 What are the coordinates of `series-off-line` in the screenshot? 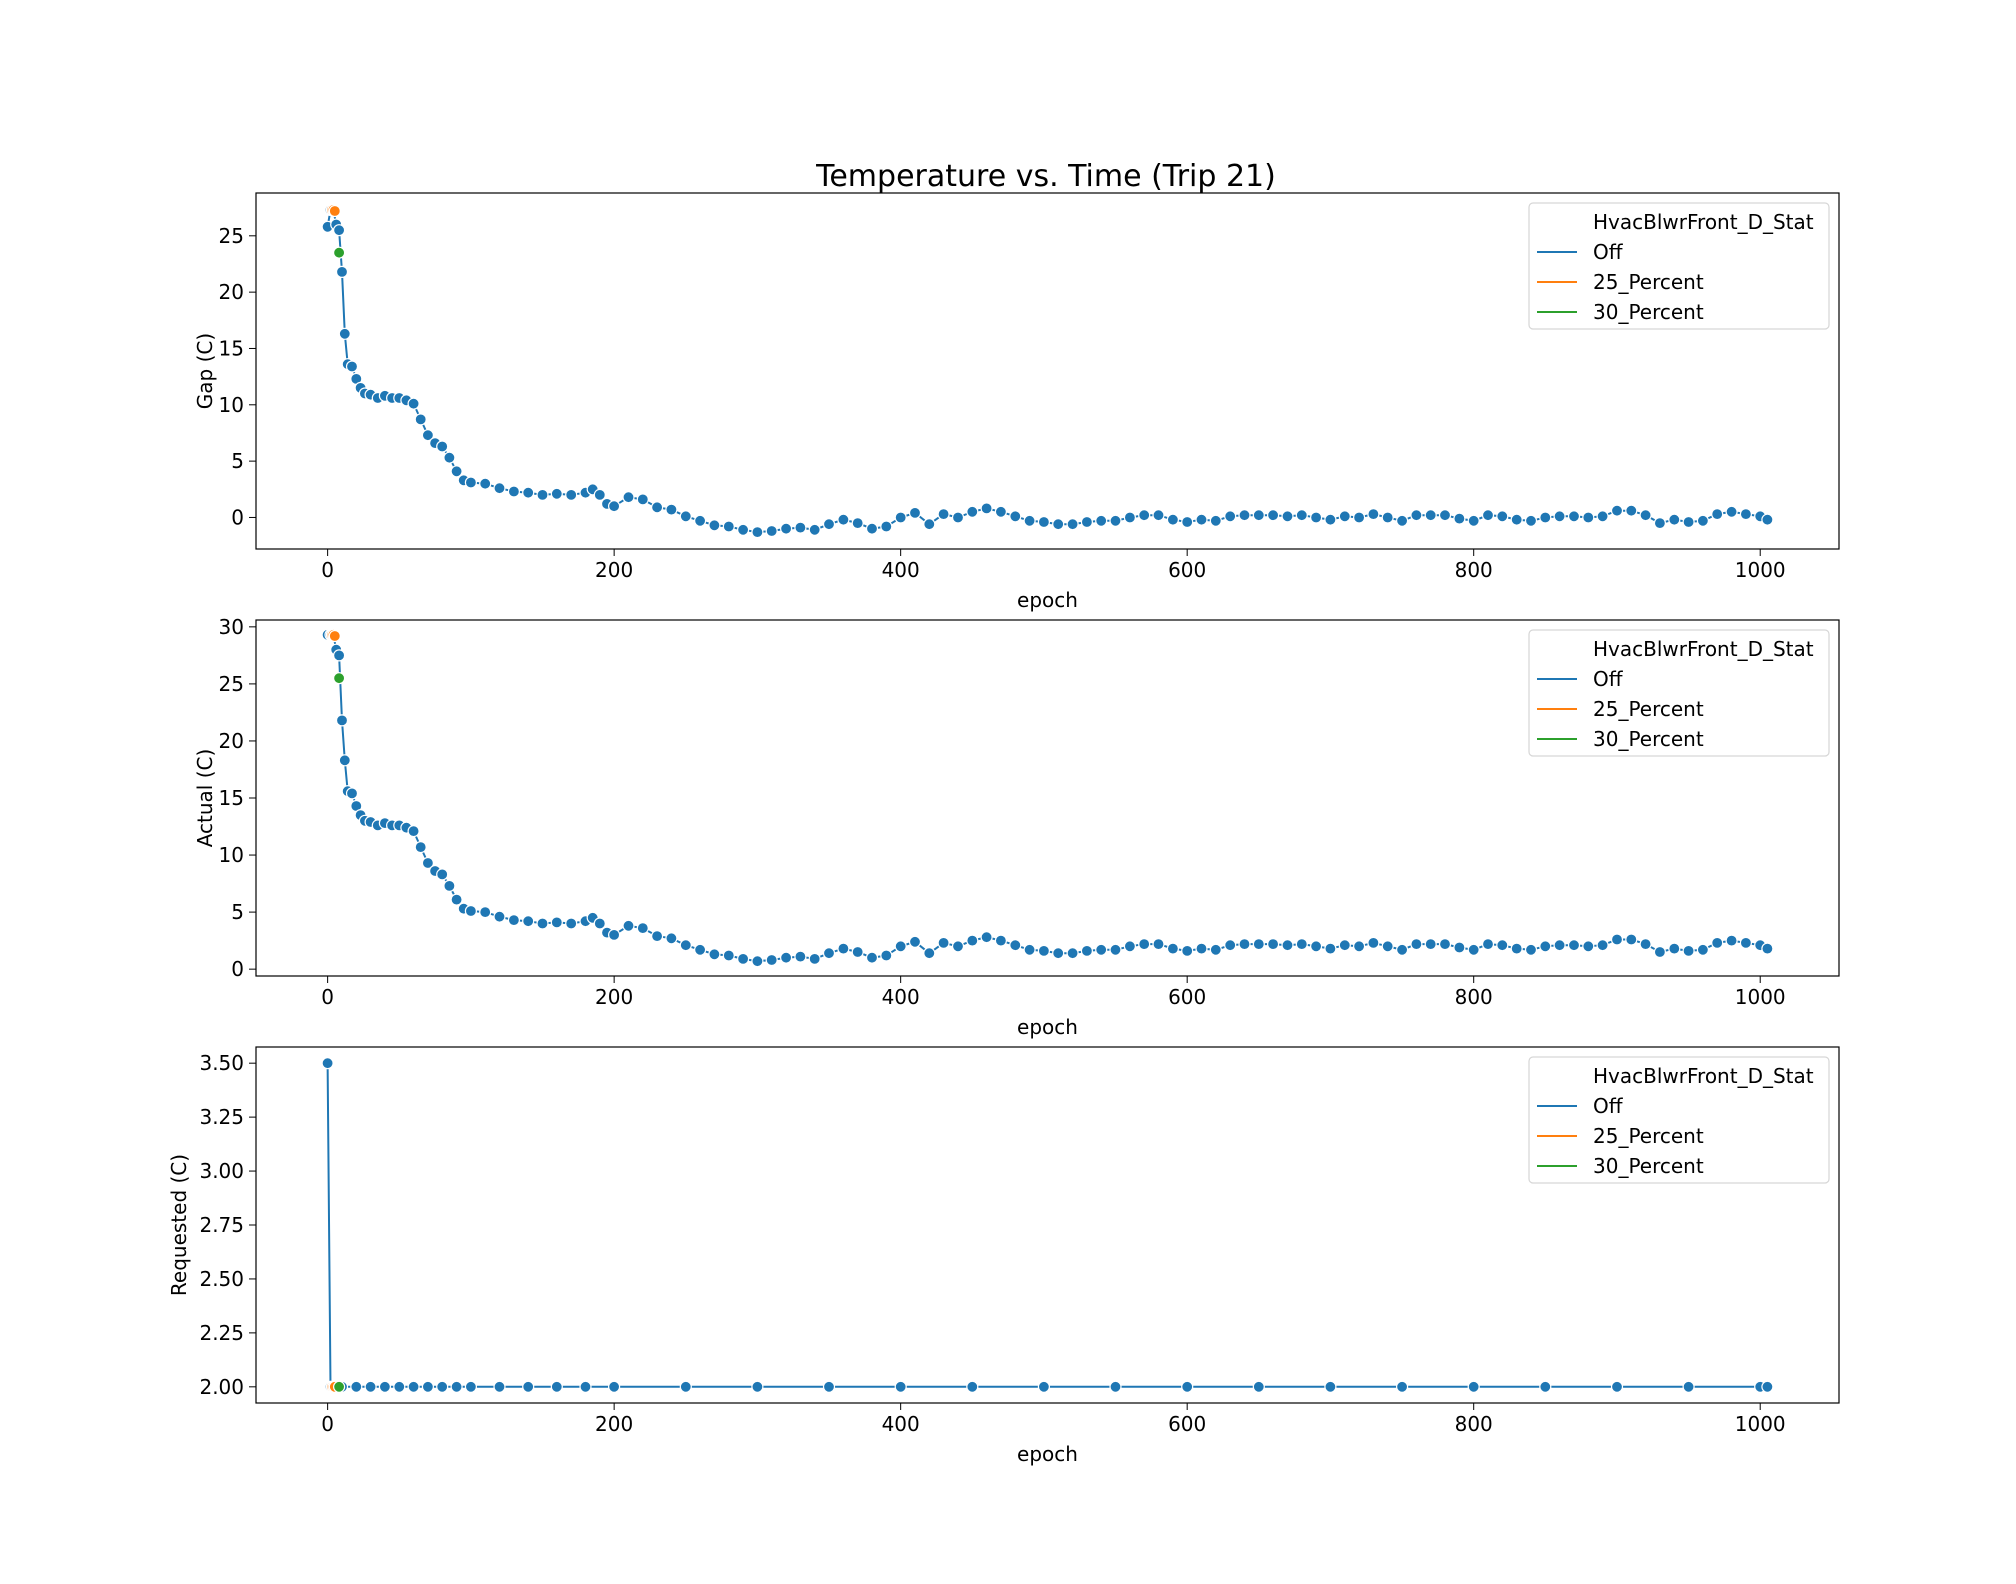 It's located at (1047, 1225).